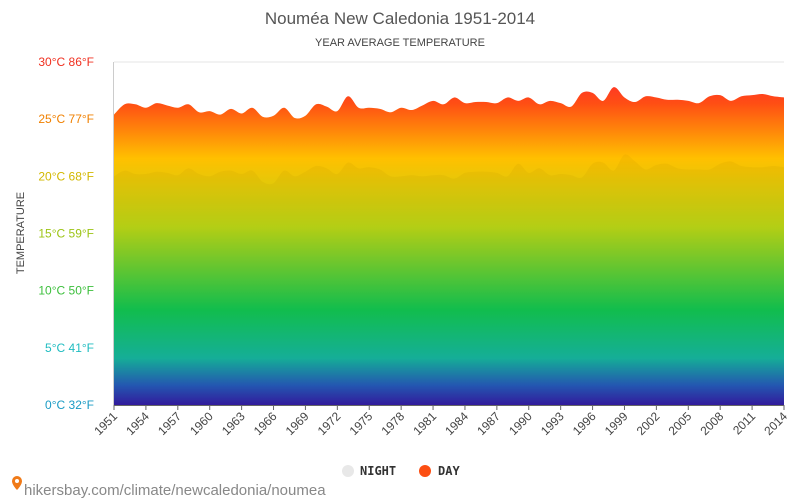  Describe the element at coordinates (348, 471) in the screenshot. I see `legend-night-marker` at that location.